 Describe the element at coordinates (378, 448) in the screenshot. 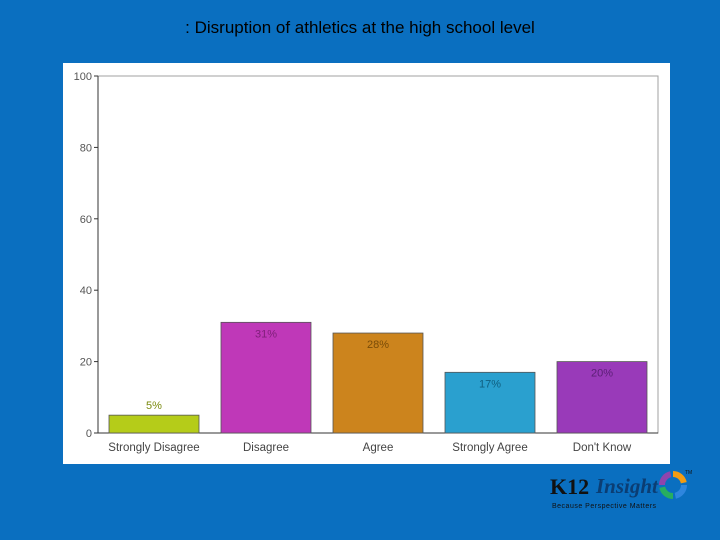

I see `x-tick-label: Agree` at that location.